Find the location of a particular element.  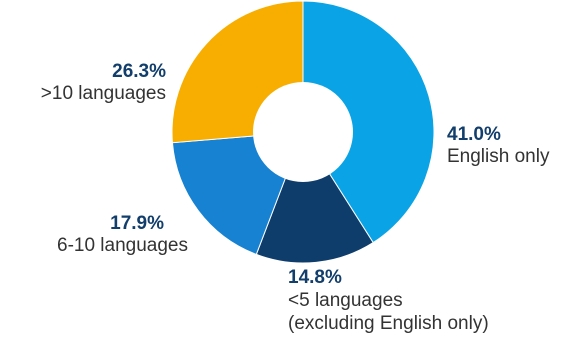

slice-value-6-10-languages: 17.9% is located at coordinates (137, 223).